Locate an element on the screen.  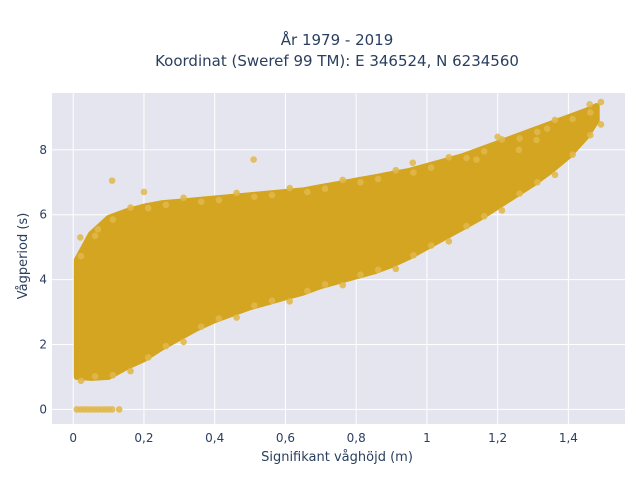
x-tick-label: 0,8 is located at coordinates (356, 438).